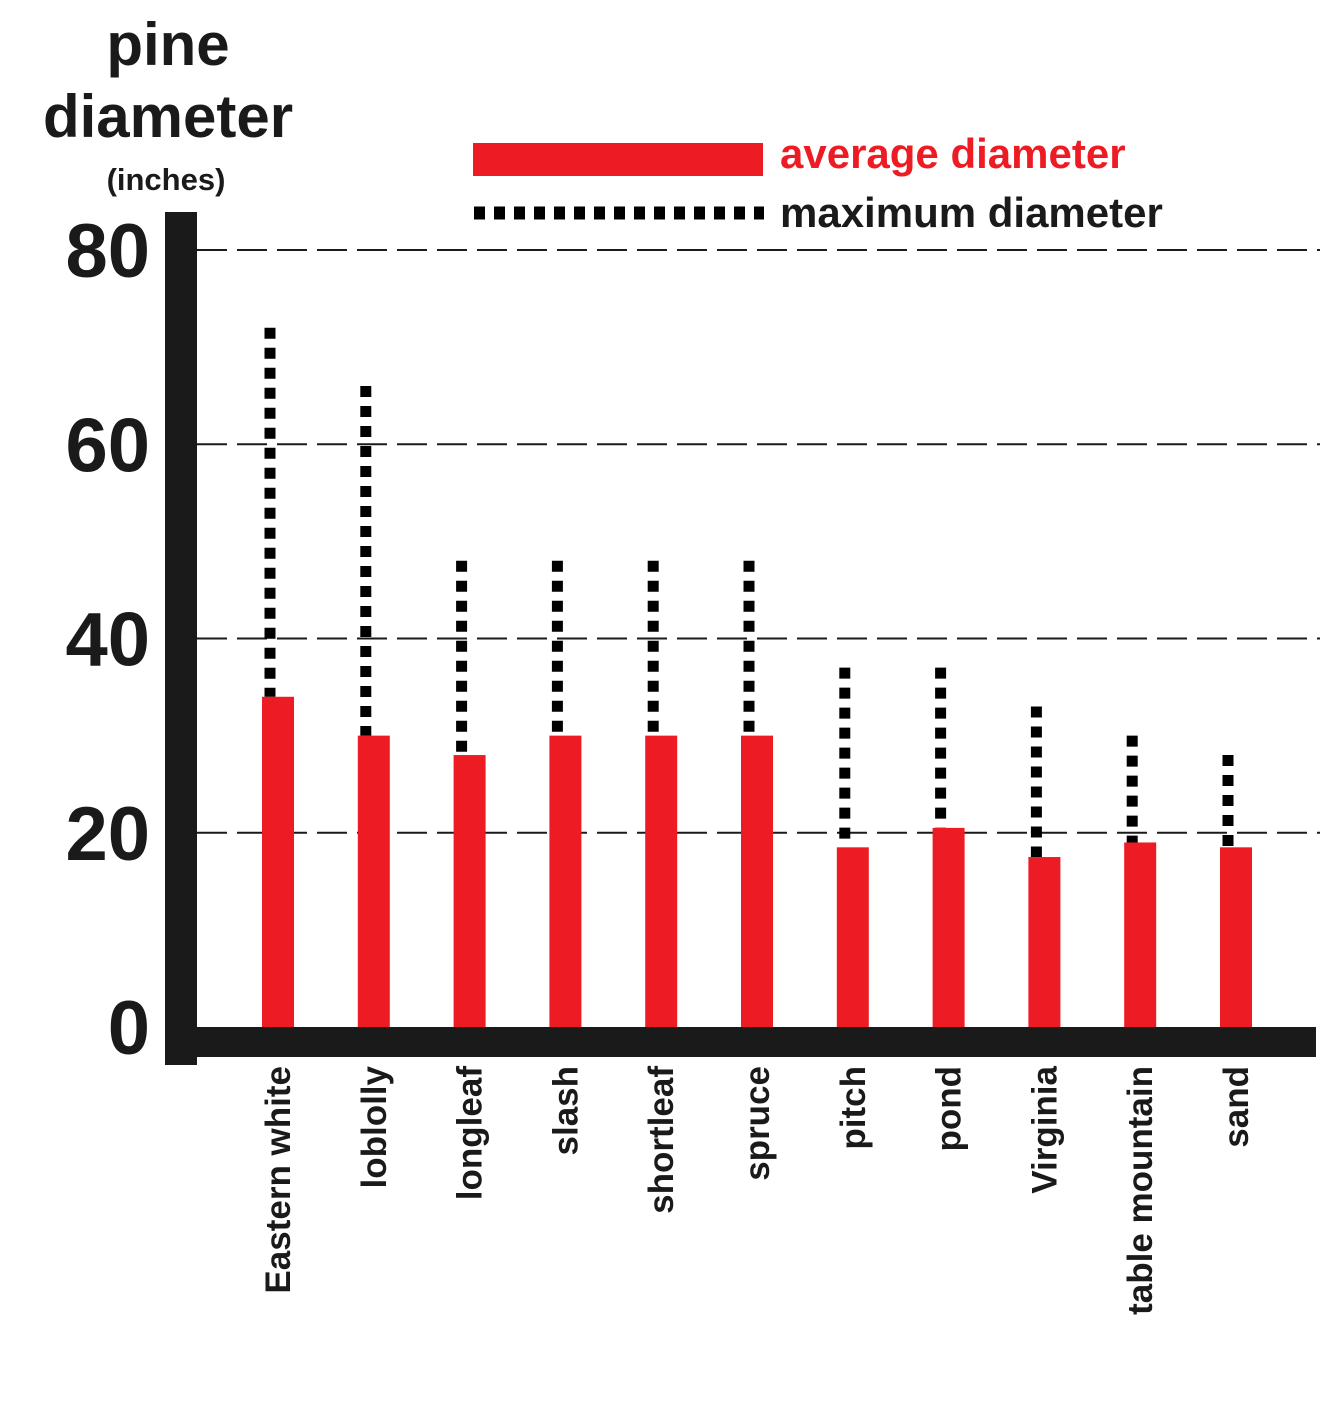 This screenshot has height=1416, width=1323. What do you see at coordinates (166, 179) in the screenshot?
I see `y-axis-unit: (inches)` at bounding box center [166, 179].